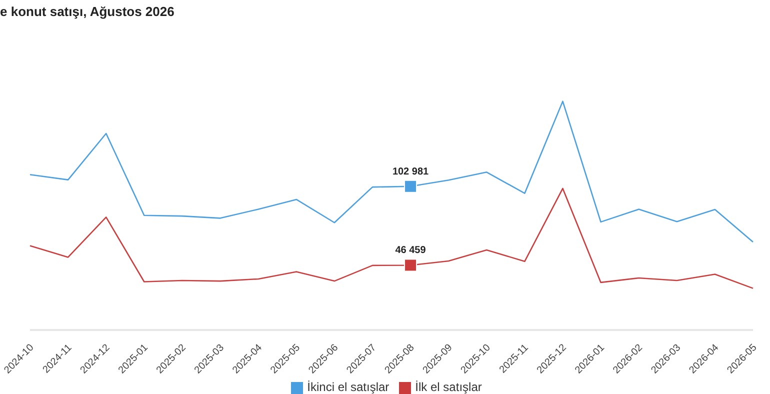  Describe the element at coordinates (411, 172) in the screenshot. I see `data-label: 102 981` at that location.